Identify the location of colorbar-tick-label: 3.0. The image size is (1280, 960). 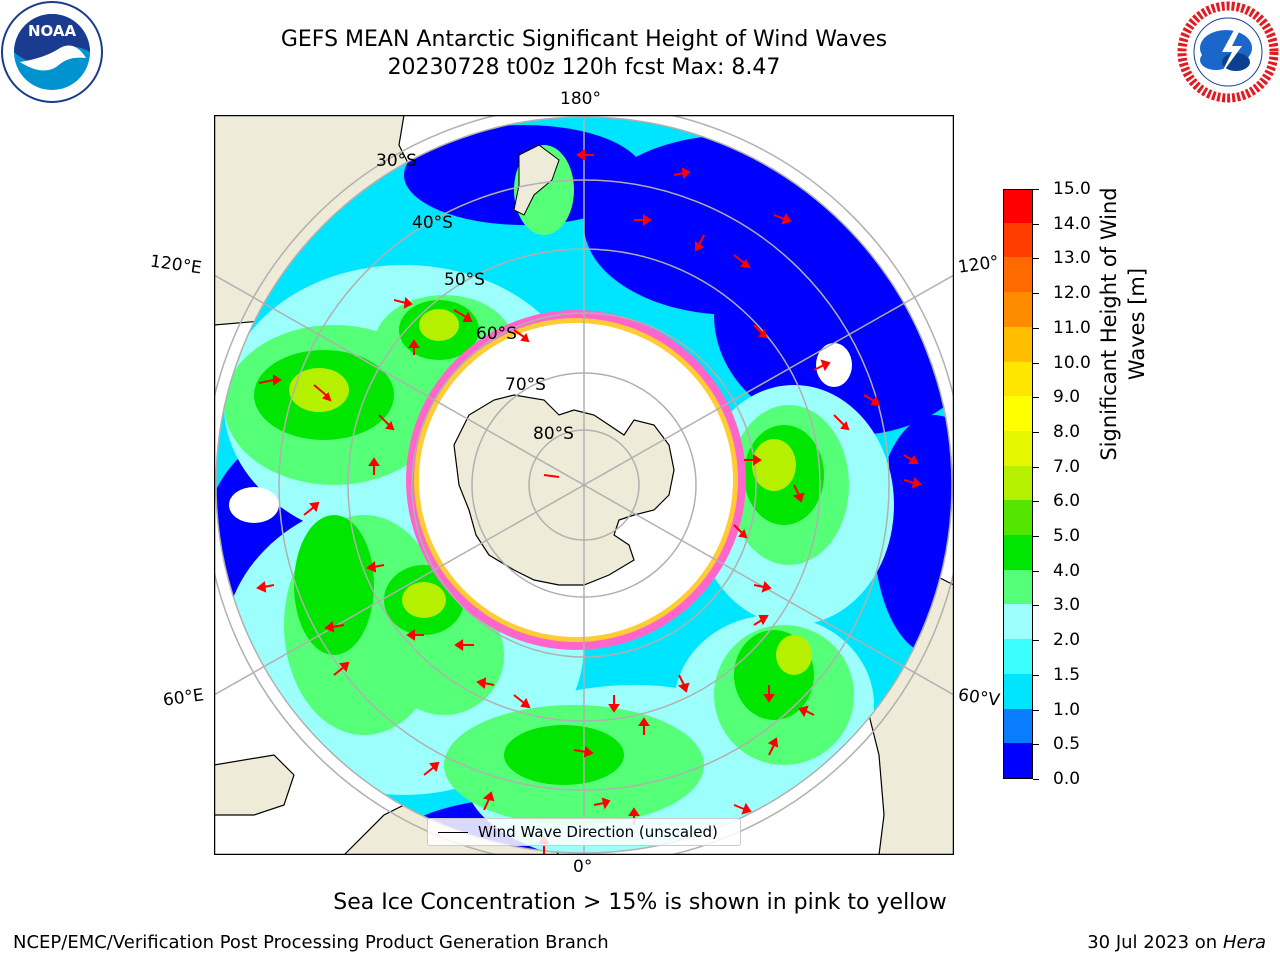
(1067, 605).